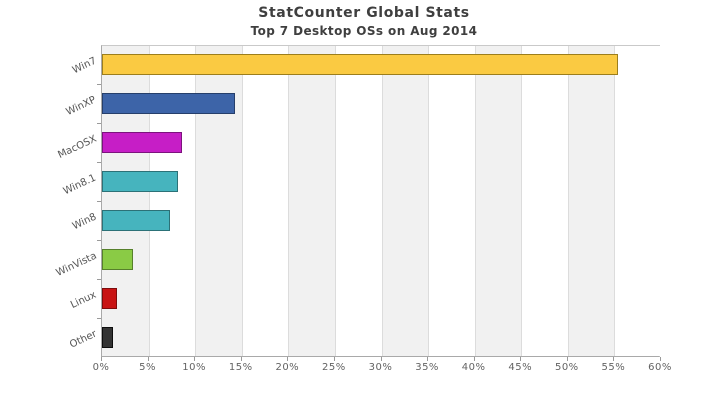  What do you see at coordinates (520, 367) in the screenshot?
I see `x-axis-label: 45%` at bounding box center [520, 367].